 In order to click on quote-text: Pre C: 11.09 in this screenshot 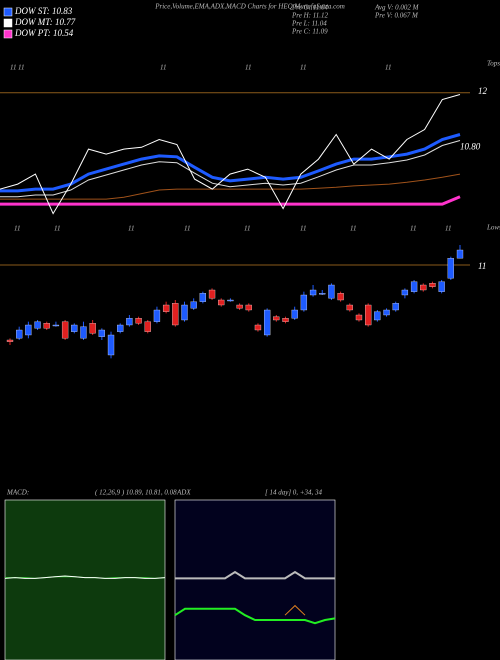, I will do `click(309, 32)`.